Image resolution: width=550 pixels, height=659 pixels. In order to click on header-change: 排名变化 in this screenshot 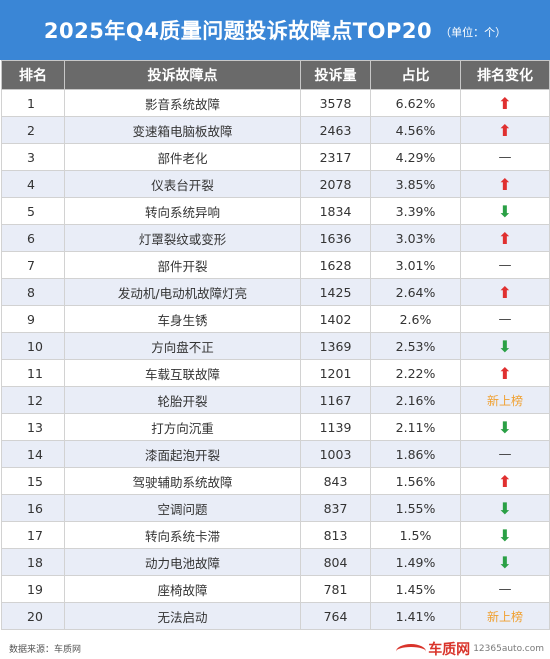, I will do `click(505, 75)`.